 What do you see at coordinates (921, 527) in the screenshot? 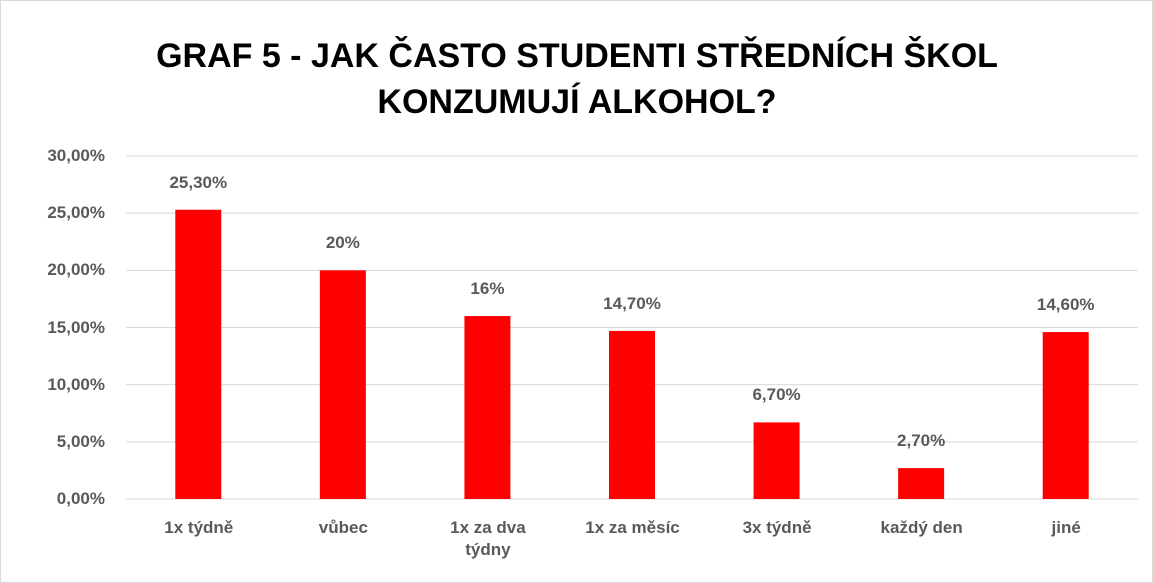
I see `x-tick-label: každý den` at bounding box center [921, 527].